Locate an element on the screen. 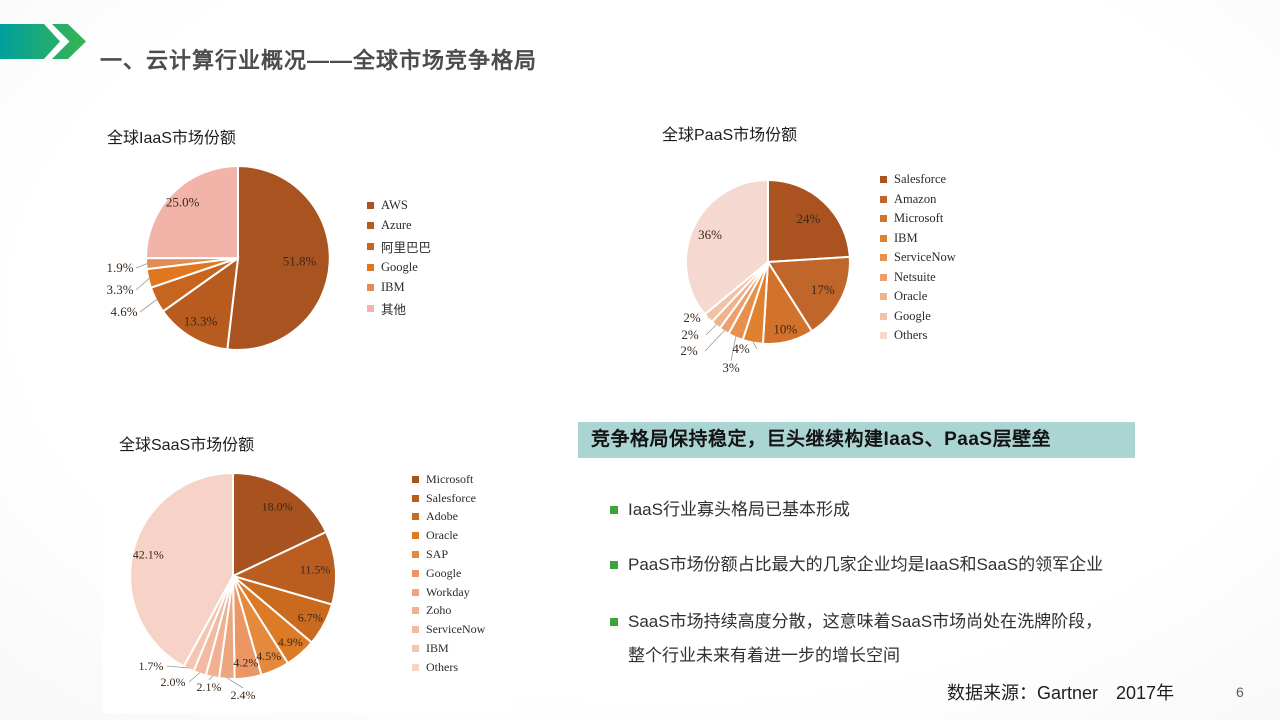 The image size is (1280, 720). legend-label: Microsoft is located at coordinates (919, 218).